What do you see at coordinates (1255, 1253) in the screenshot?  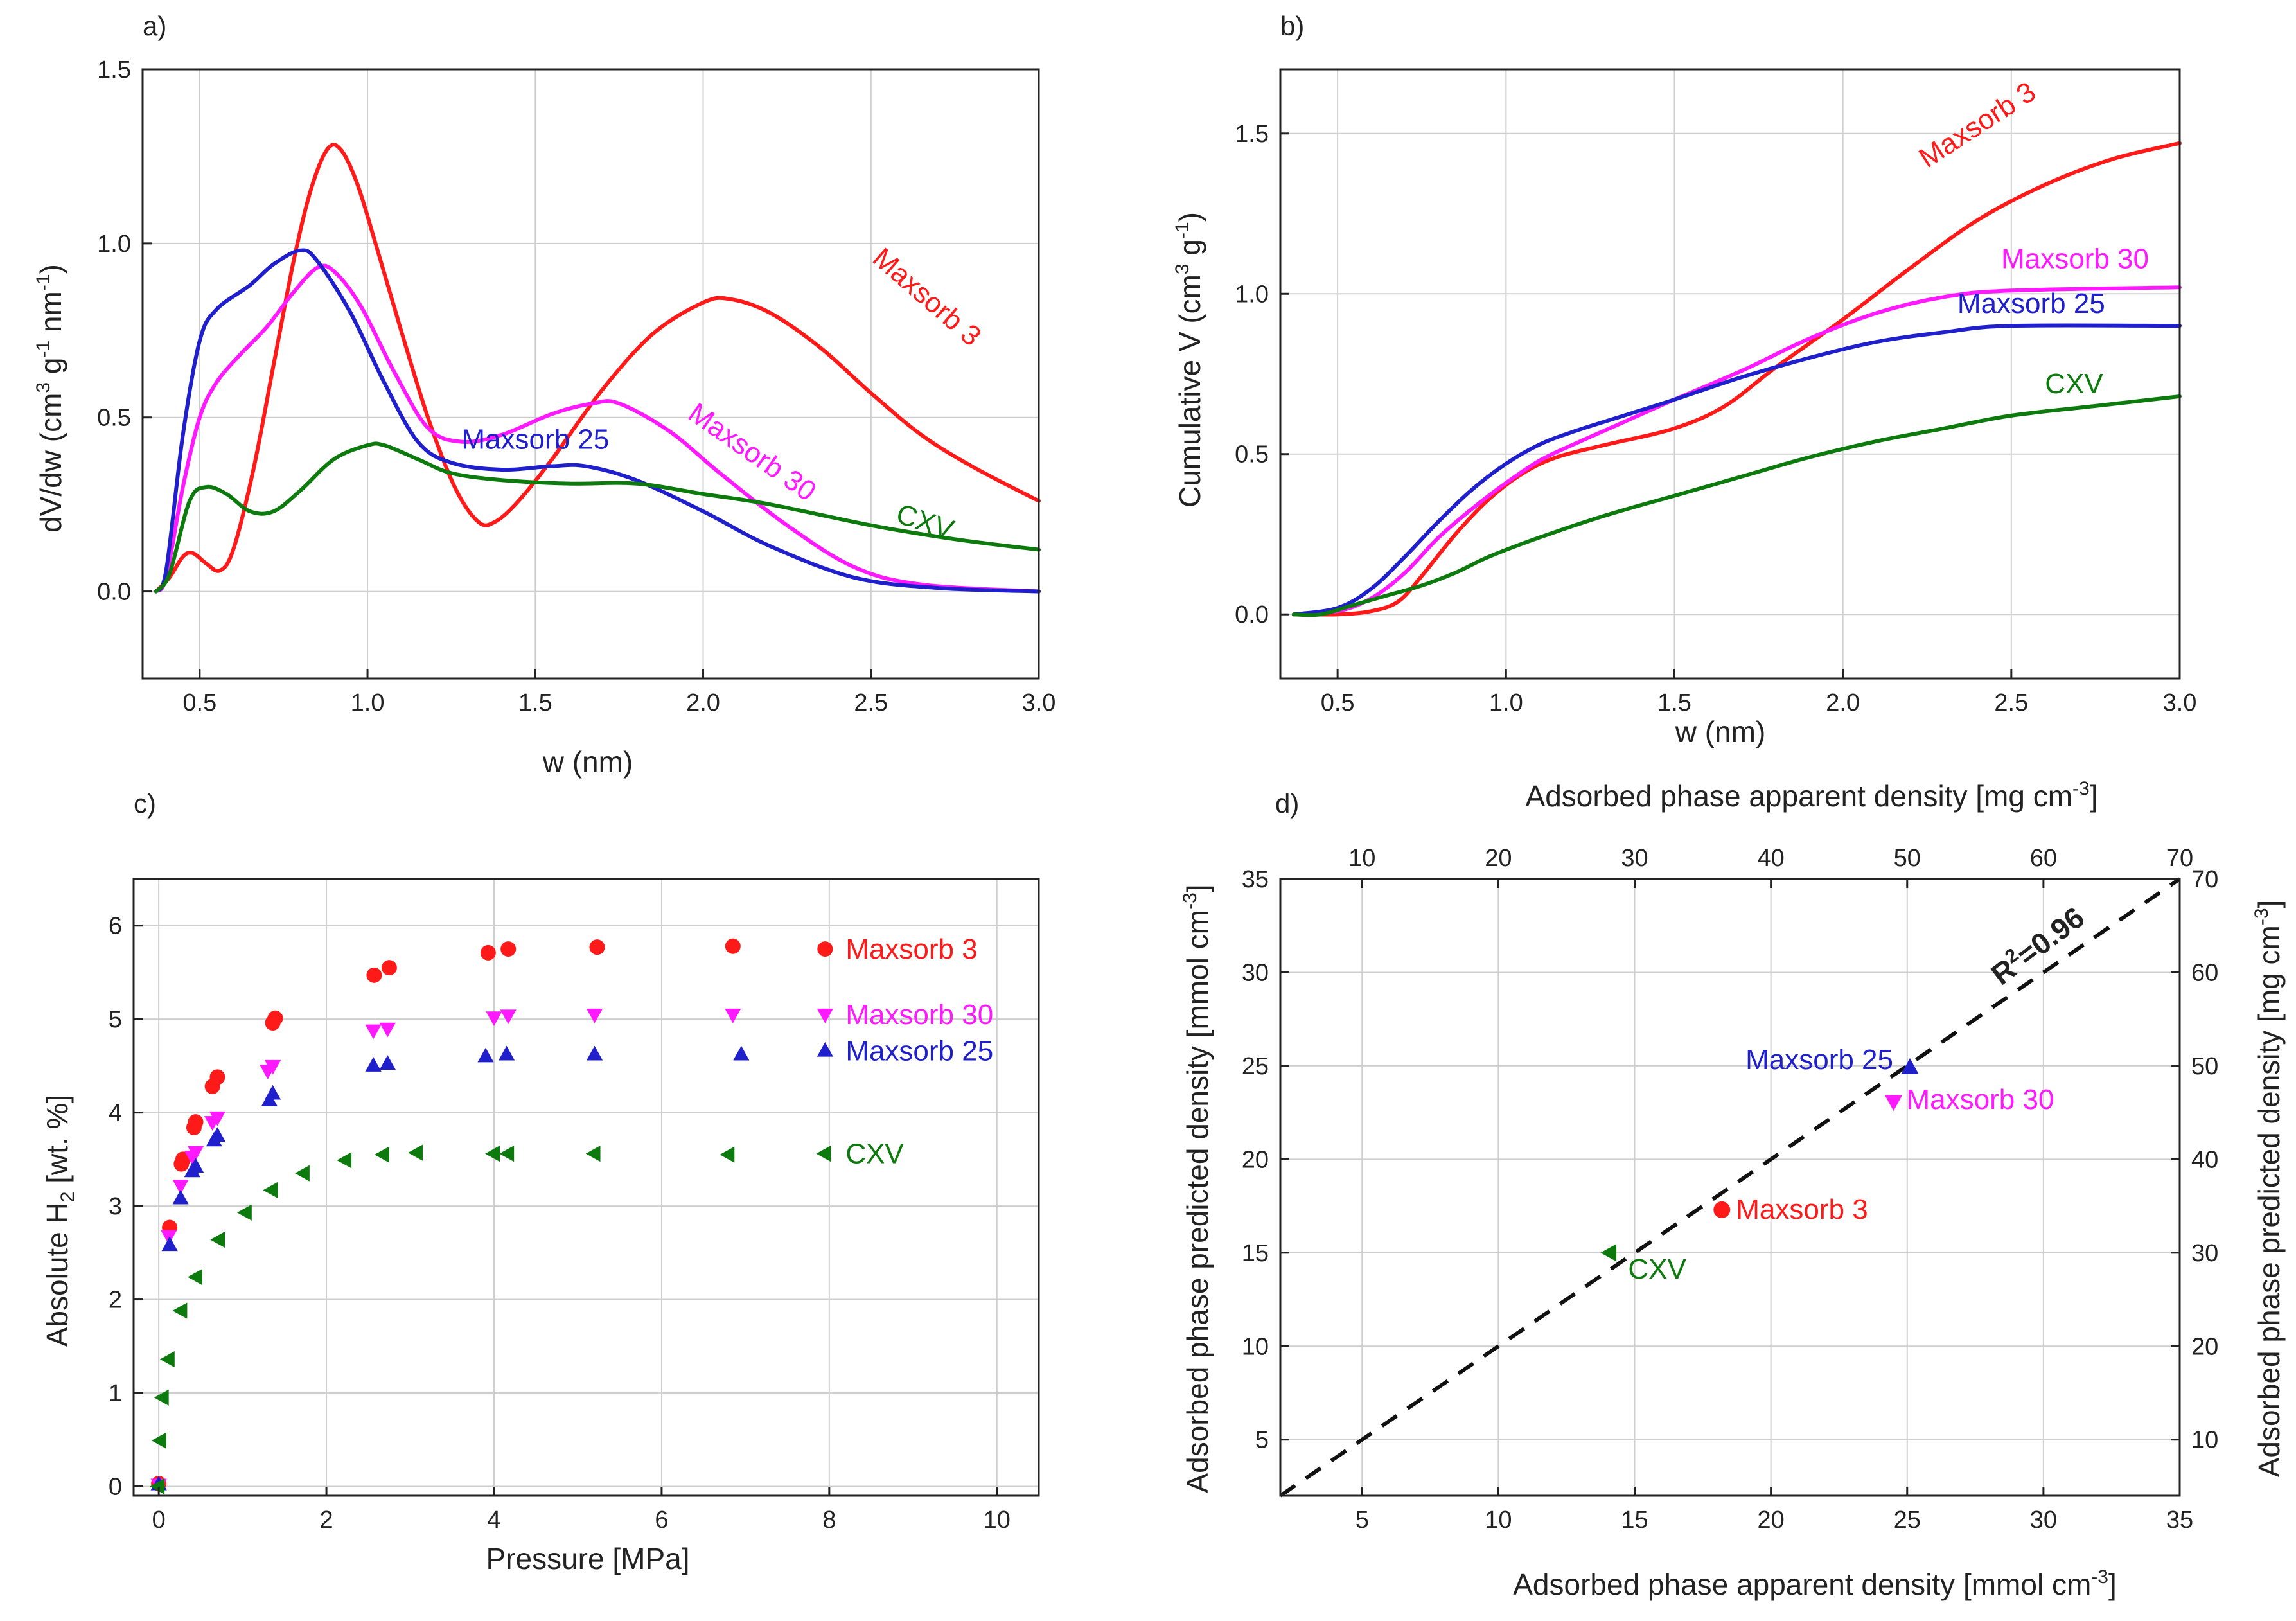 I see `y-tick-label: 15` at bounding box center [1255, 1253].